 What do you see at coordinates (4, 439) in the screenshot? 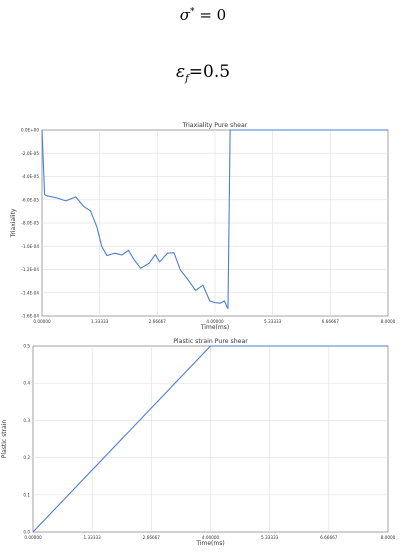
I see `y-axis-label: Plastic strain` at bounding box center [4, 439].